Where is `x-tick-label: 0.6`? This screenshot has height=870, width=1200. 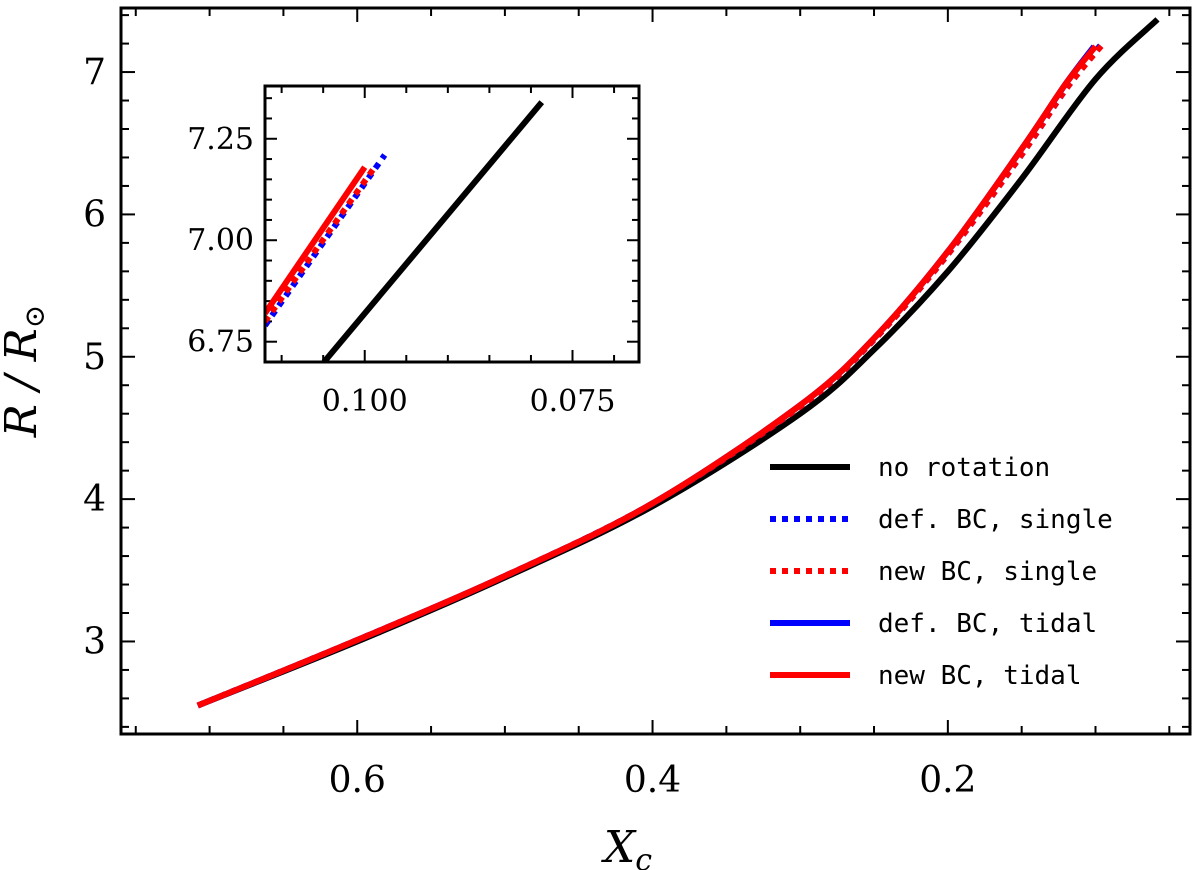
x-tick-label: 0.6 is located at coordinates (357, 780).